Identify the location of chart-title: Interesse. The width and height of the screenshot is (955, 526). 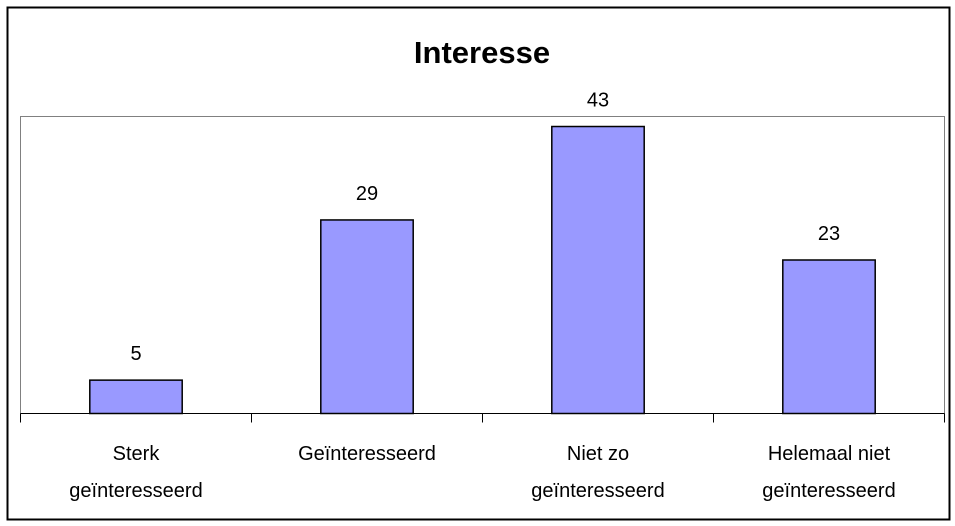
(482, 52).